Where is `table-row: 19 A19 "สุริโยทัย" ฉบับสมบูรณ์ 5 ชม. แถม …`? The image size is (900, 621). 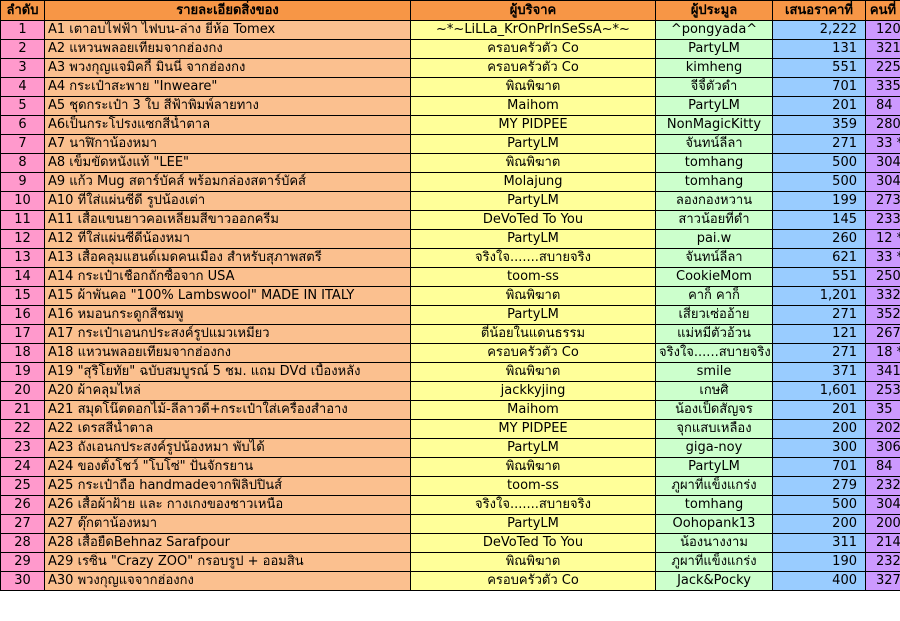
table-row: 19 A19 "สุริโยทัย" ฉบับสมบูรณ์ 5 ชม. แถม … is located at coordinates (450, 372).